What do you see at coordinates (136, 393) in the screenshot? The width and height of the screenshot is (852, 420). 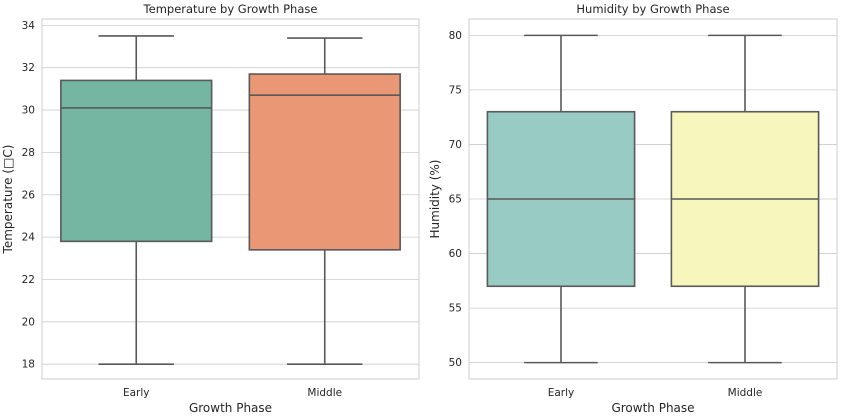 I see `temperature-x-tick-label: Early` at bounding box center [136, 393].